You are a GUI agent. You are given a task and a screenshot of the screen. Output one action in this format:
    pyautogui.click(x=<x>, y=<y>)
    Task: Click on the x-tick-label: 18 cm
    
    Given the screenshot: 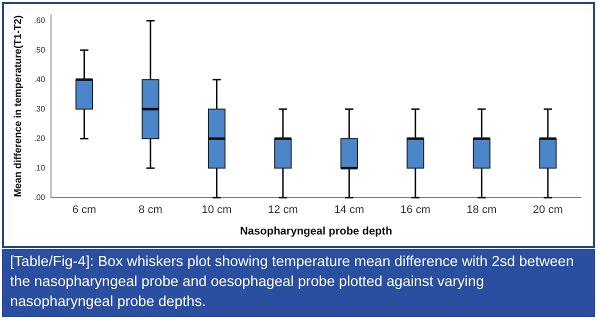 What is the action you would take?
    pyautogui.click(x=481, y=210)
    